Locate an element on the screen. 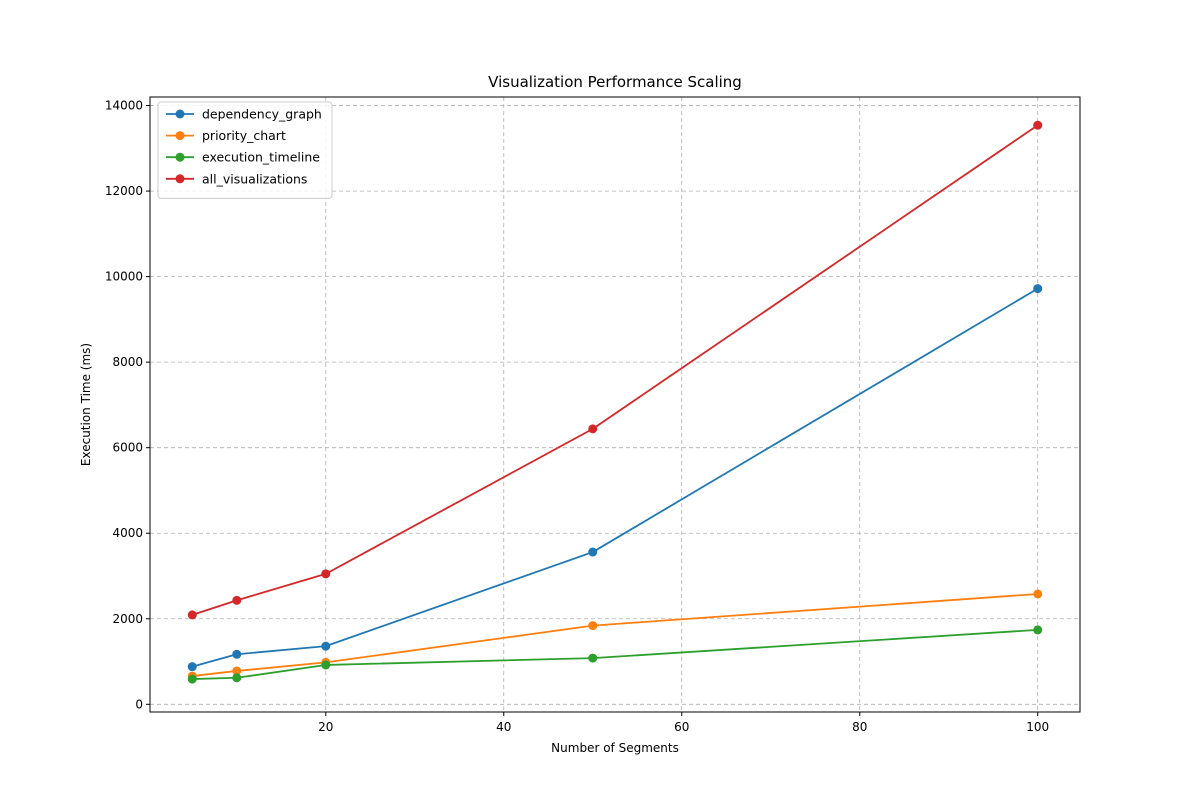  legend-item: dependency_graph is located at coordinates (244, 114).